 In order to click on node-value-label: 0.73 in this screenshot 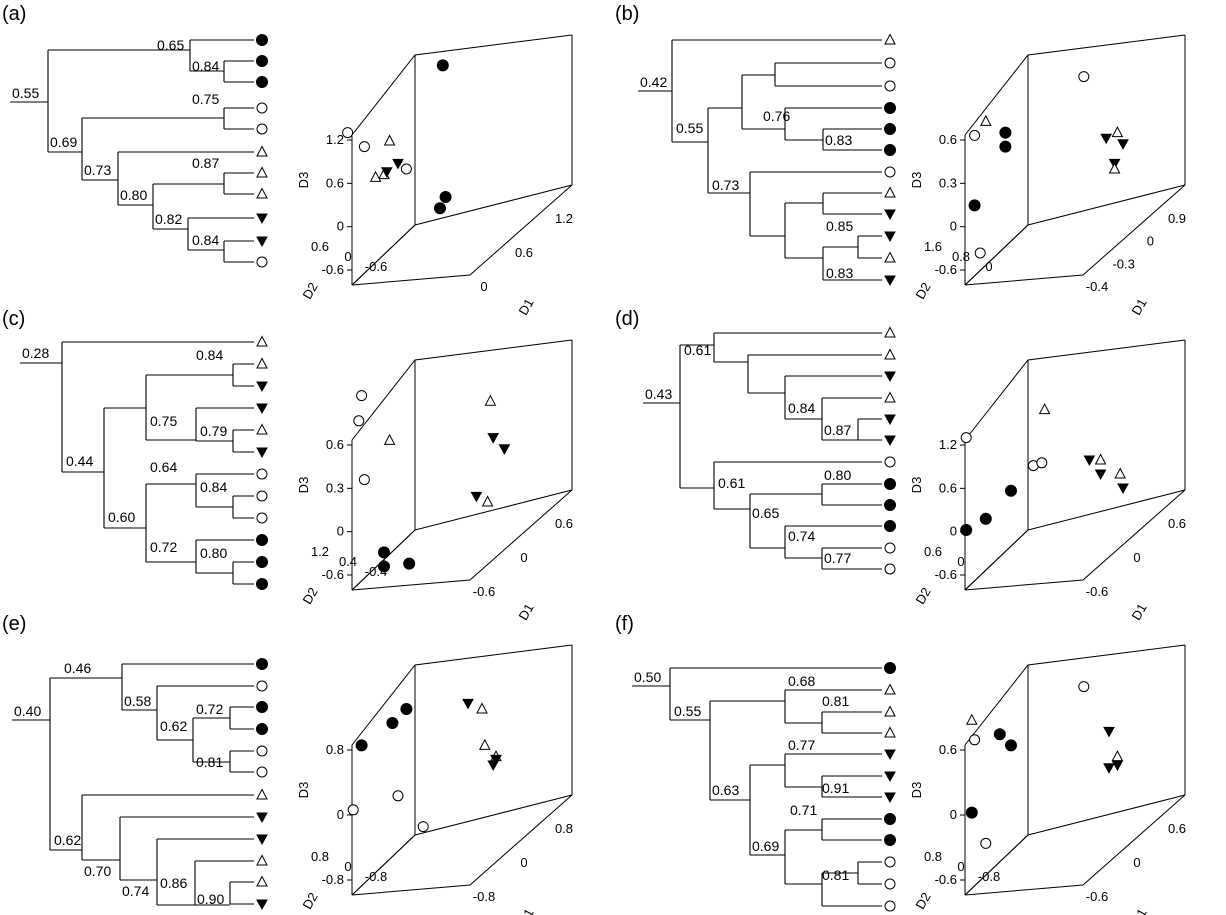, I will do `click(725, 185)`.